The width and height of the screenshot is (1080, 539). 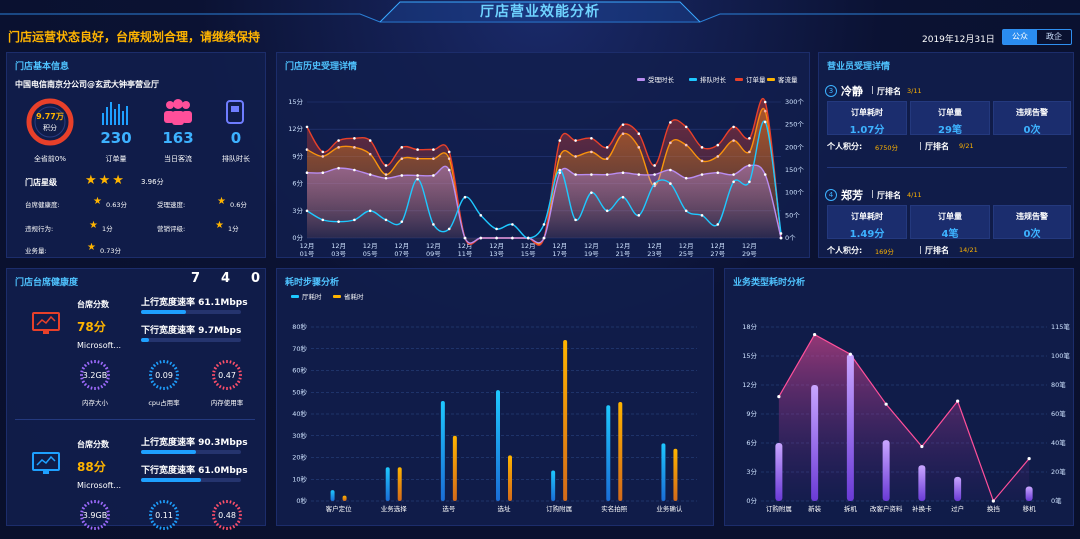 What do you see at coordinates (227, 403) in the screenshot?
I see `gauge-label: 内存使用率` at bounding box center [227, 403].